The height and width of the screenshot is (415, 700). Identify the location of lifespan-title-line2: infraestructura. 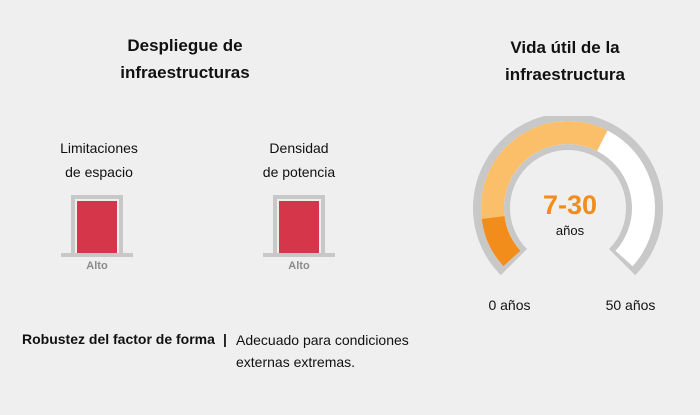
(565, 74).